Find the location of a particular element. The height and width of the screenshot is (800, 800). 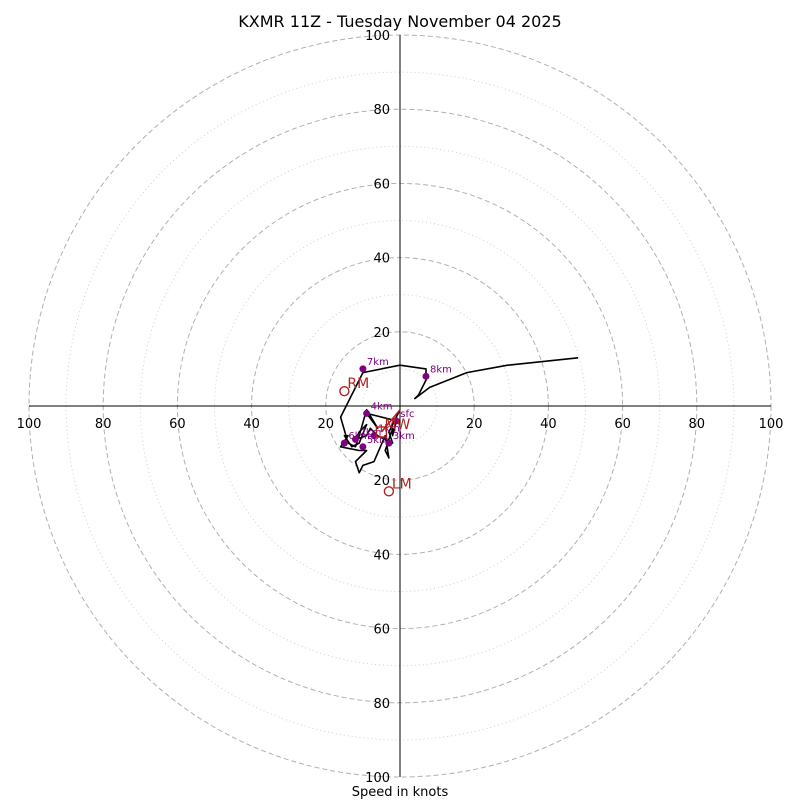

wind-profile is located at coordinates (459, 415).